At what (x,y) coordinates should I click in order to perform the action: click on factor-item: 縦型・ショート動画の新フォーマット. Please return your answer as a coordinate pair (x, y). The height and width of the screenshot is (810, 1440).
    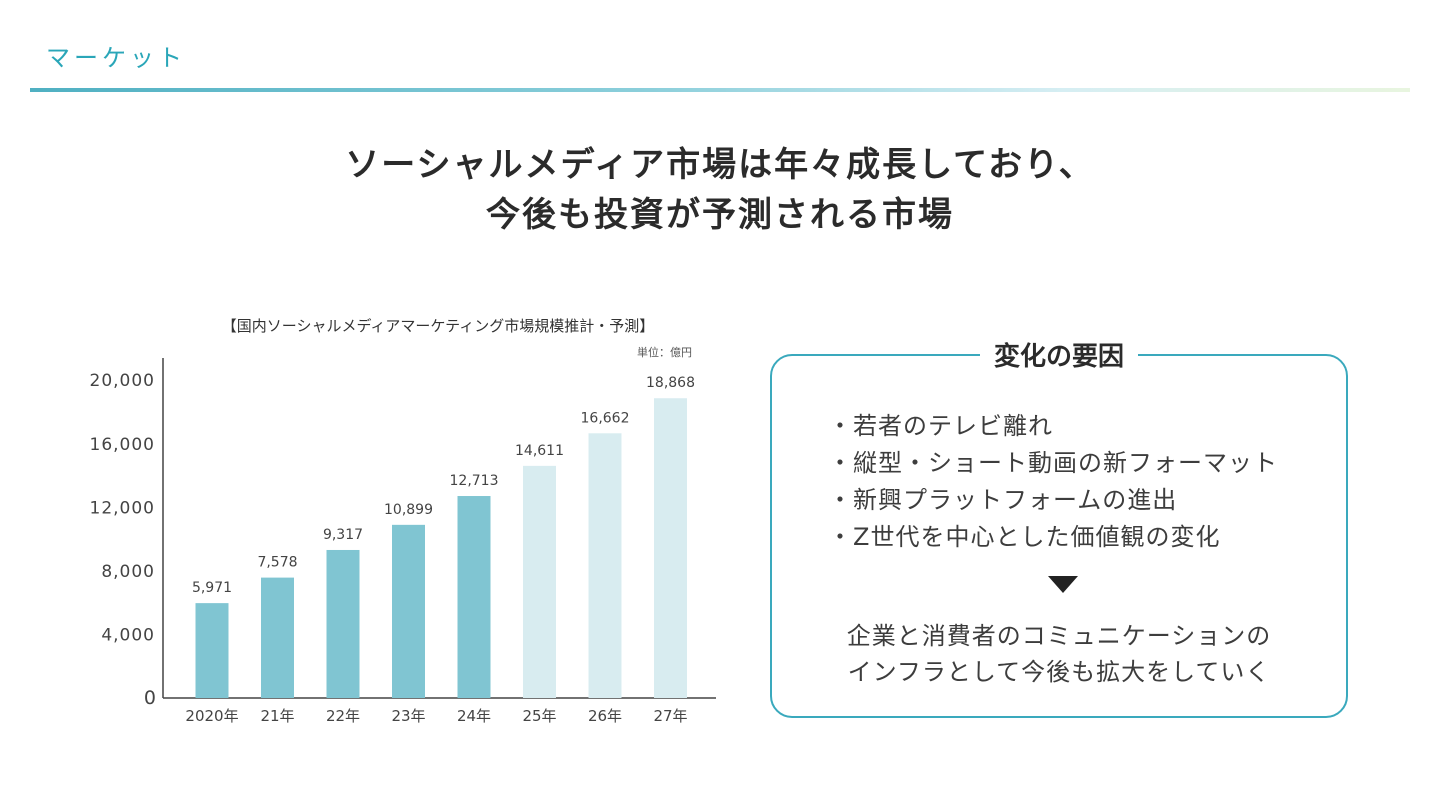
    Looking at the image, I should click on (1053, 463).